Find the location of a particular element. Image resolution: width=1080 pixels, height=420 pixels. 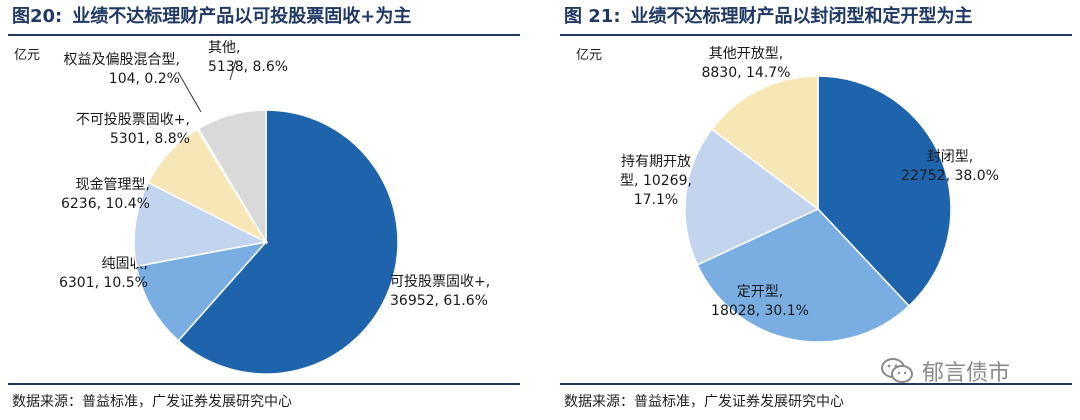

figure-title: 图20: 业绩不达标理财产品以可投股票固收+为主 is located at coordinates (211, 17).